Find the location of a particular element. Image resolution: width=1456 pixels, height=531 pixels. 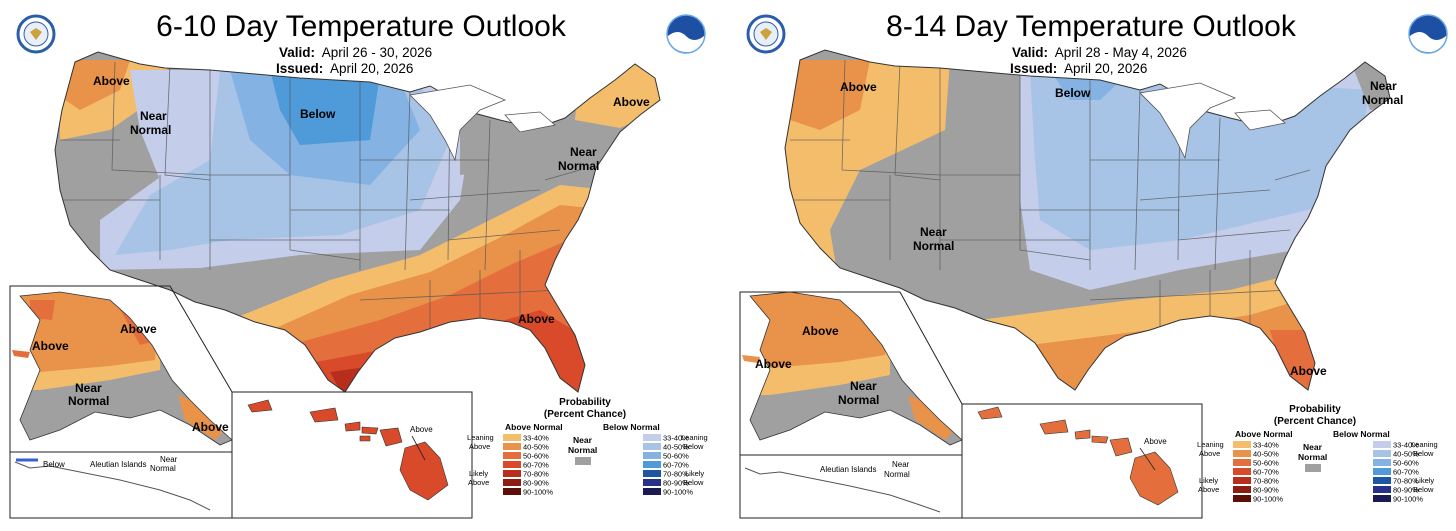

legend-near-swatch is located at coordinates (583, 461).